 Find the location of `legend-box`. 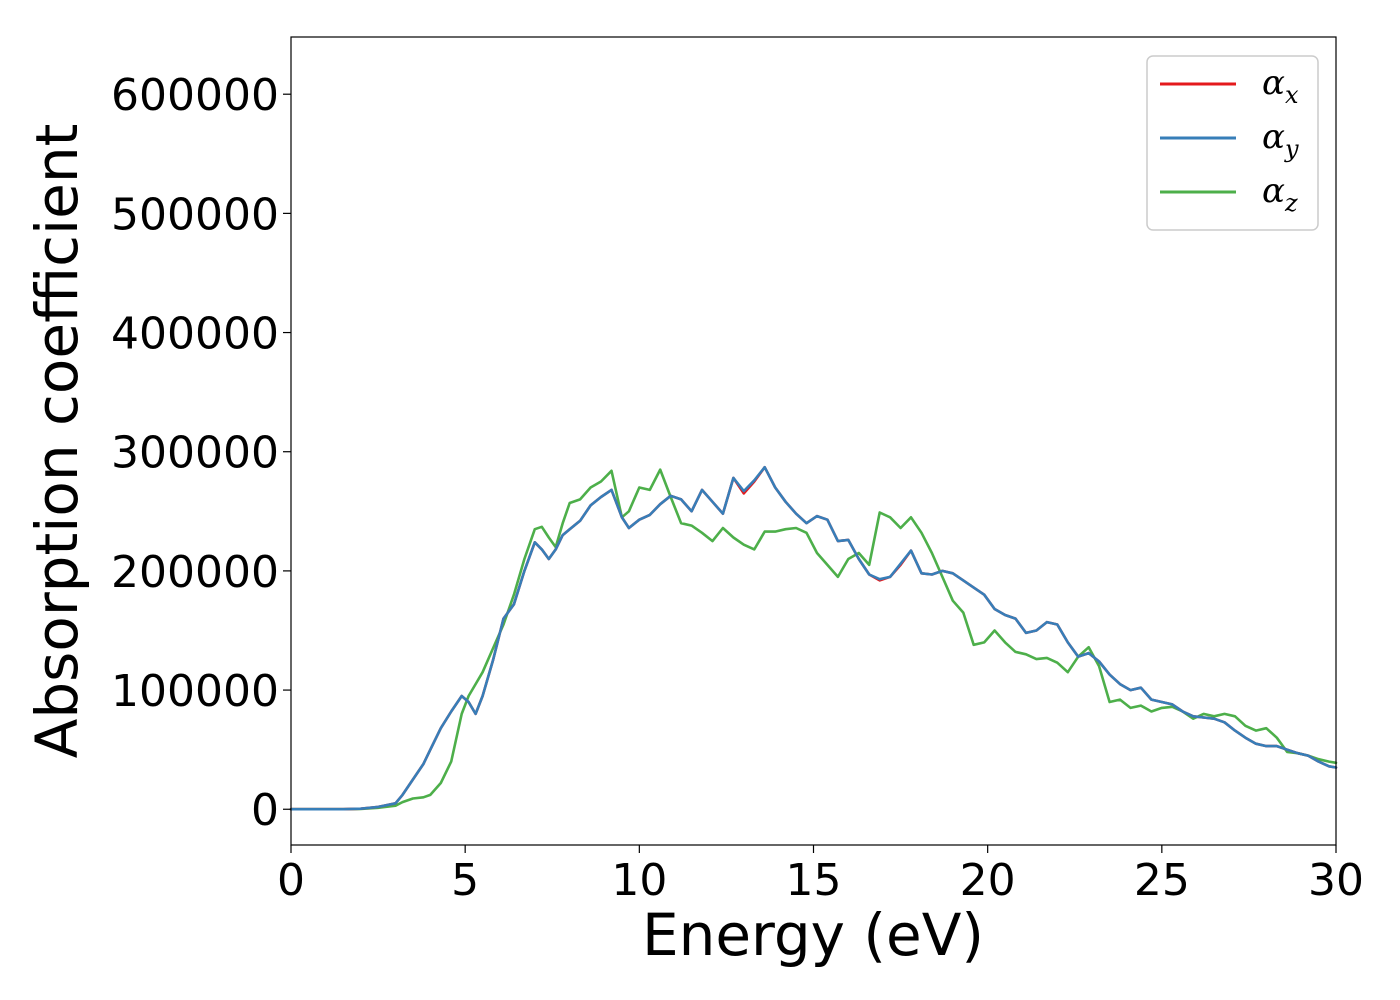

legend-box is located at coordinates (1232, 143).